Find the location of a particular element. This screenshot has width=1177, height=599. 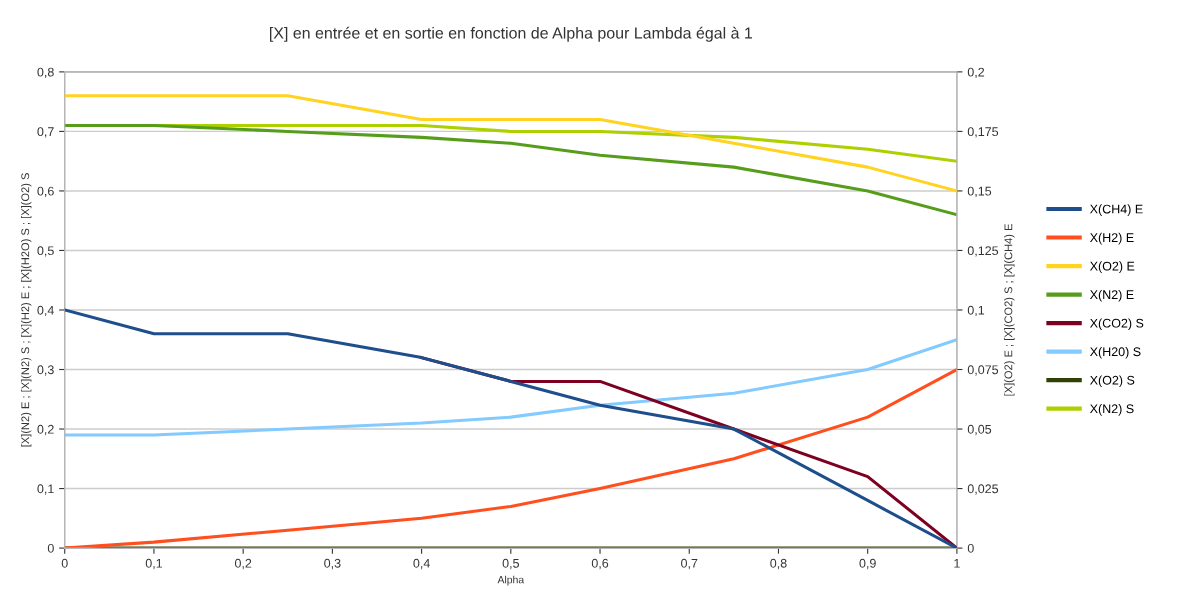

legend-label: X(O2) E is located at coordinates (1112, 267).